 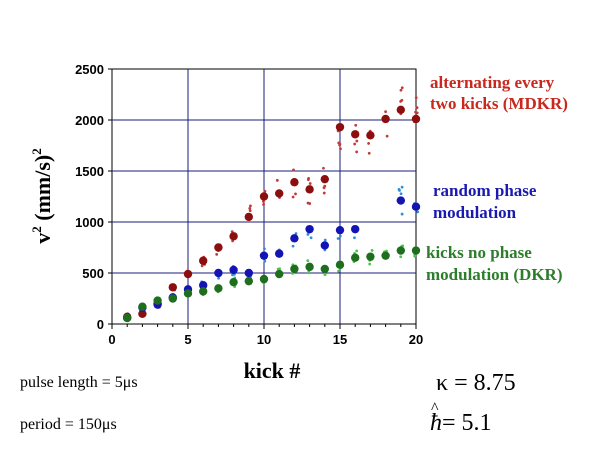 I want to click on kappa-value: κ = 8.75, so click(x=476, y=383).